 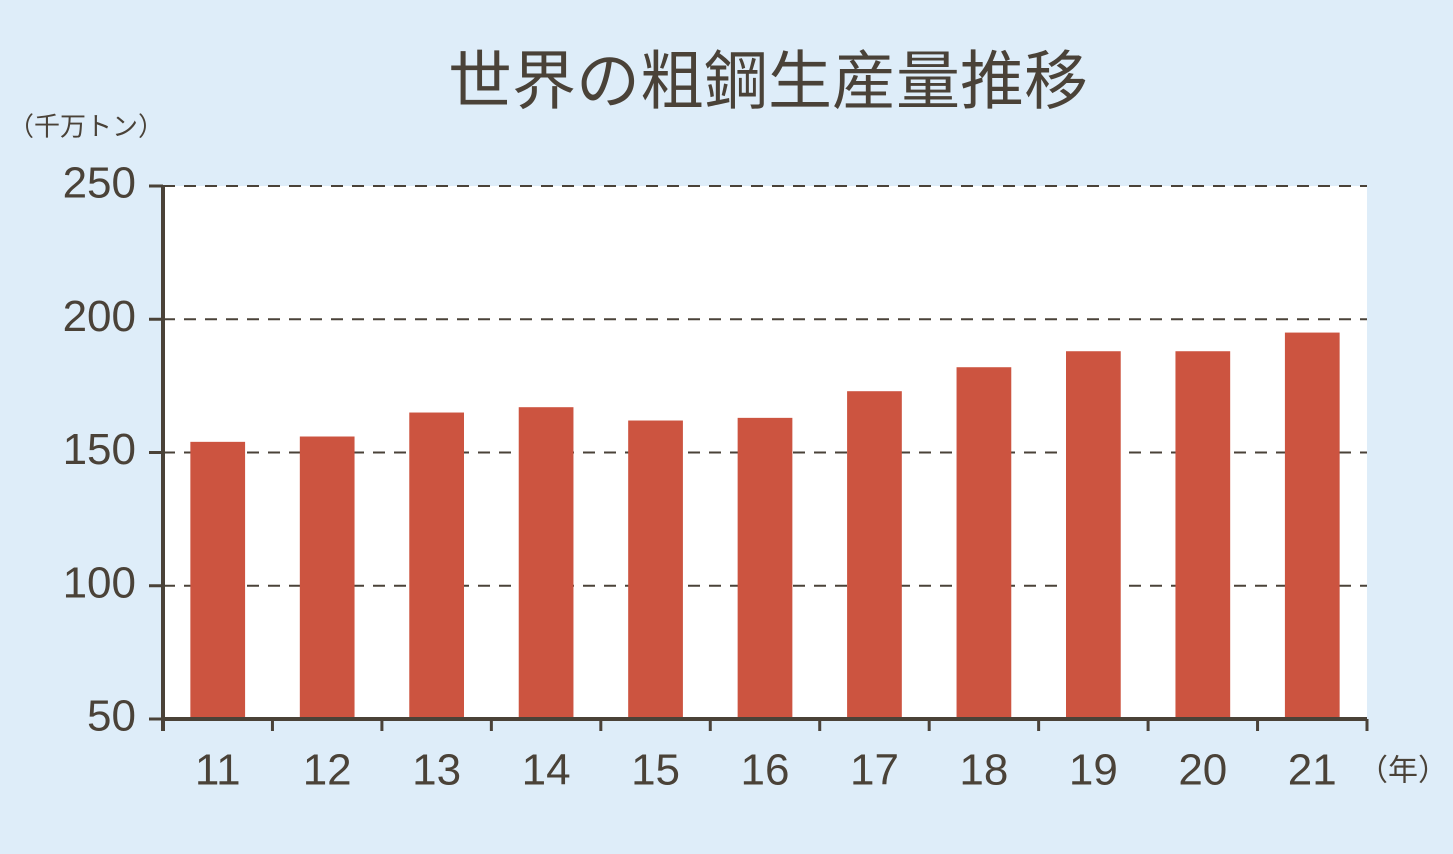 What do you see at coordinates (1202, 770) in the screenshot?
I see `x-tick-label: 20` at bounding box center [1202, 770].